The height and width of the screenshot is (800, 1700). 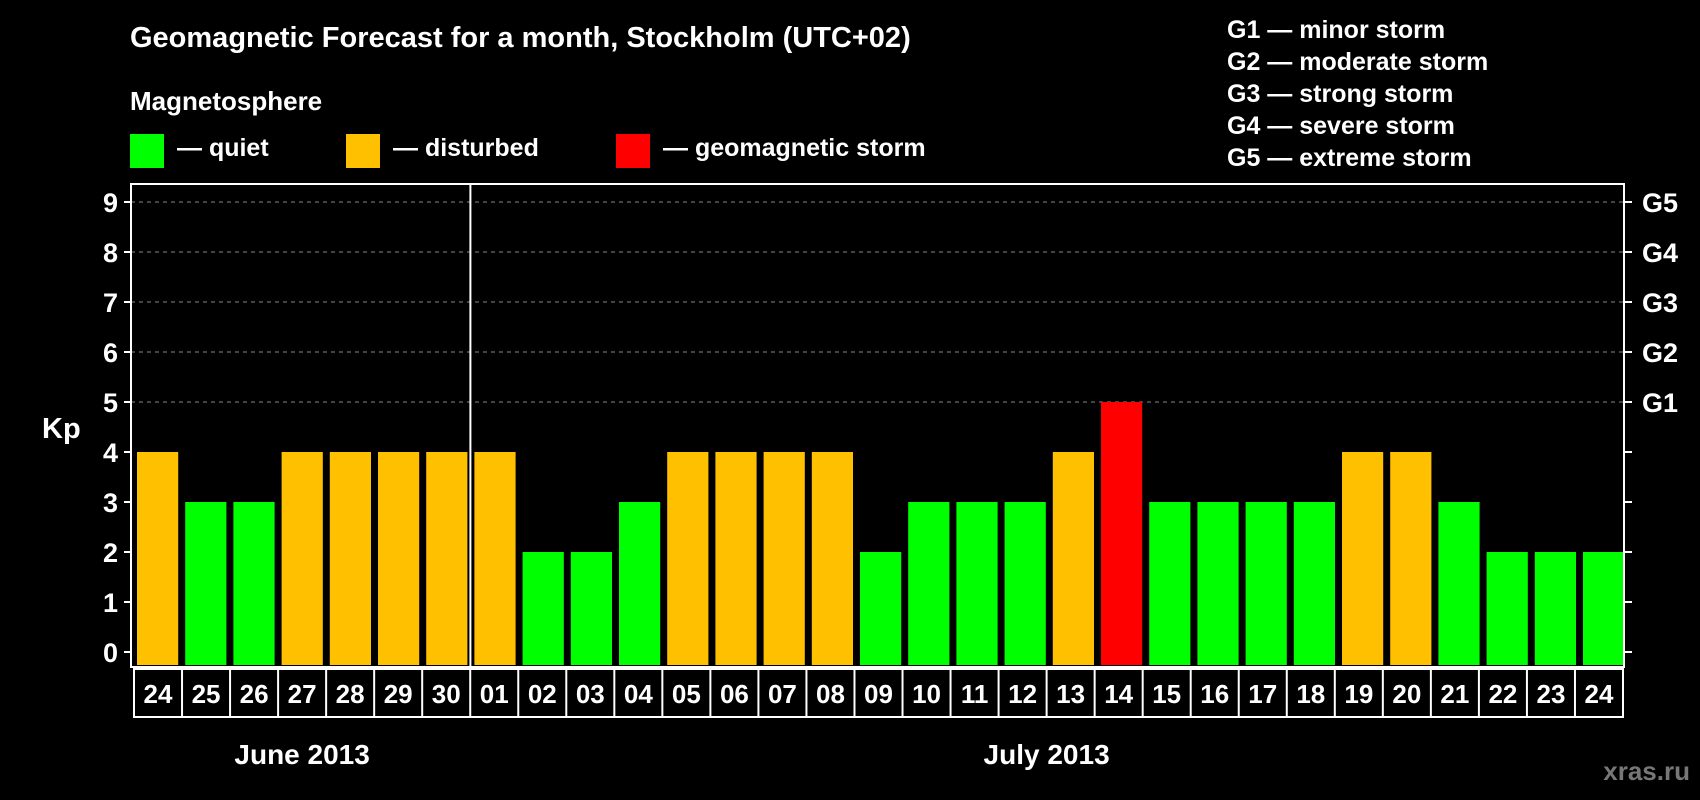 I want to click on date-label: 06, so click(x=734, y=694).